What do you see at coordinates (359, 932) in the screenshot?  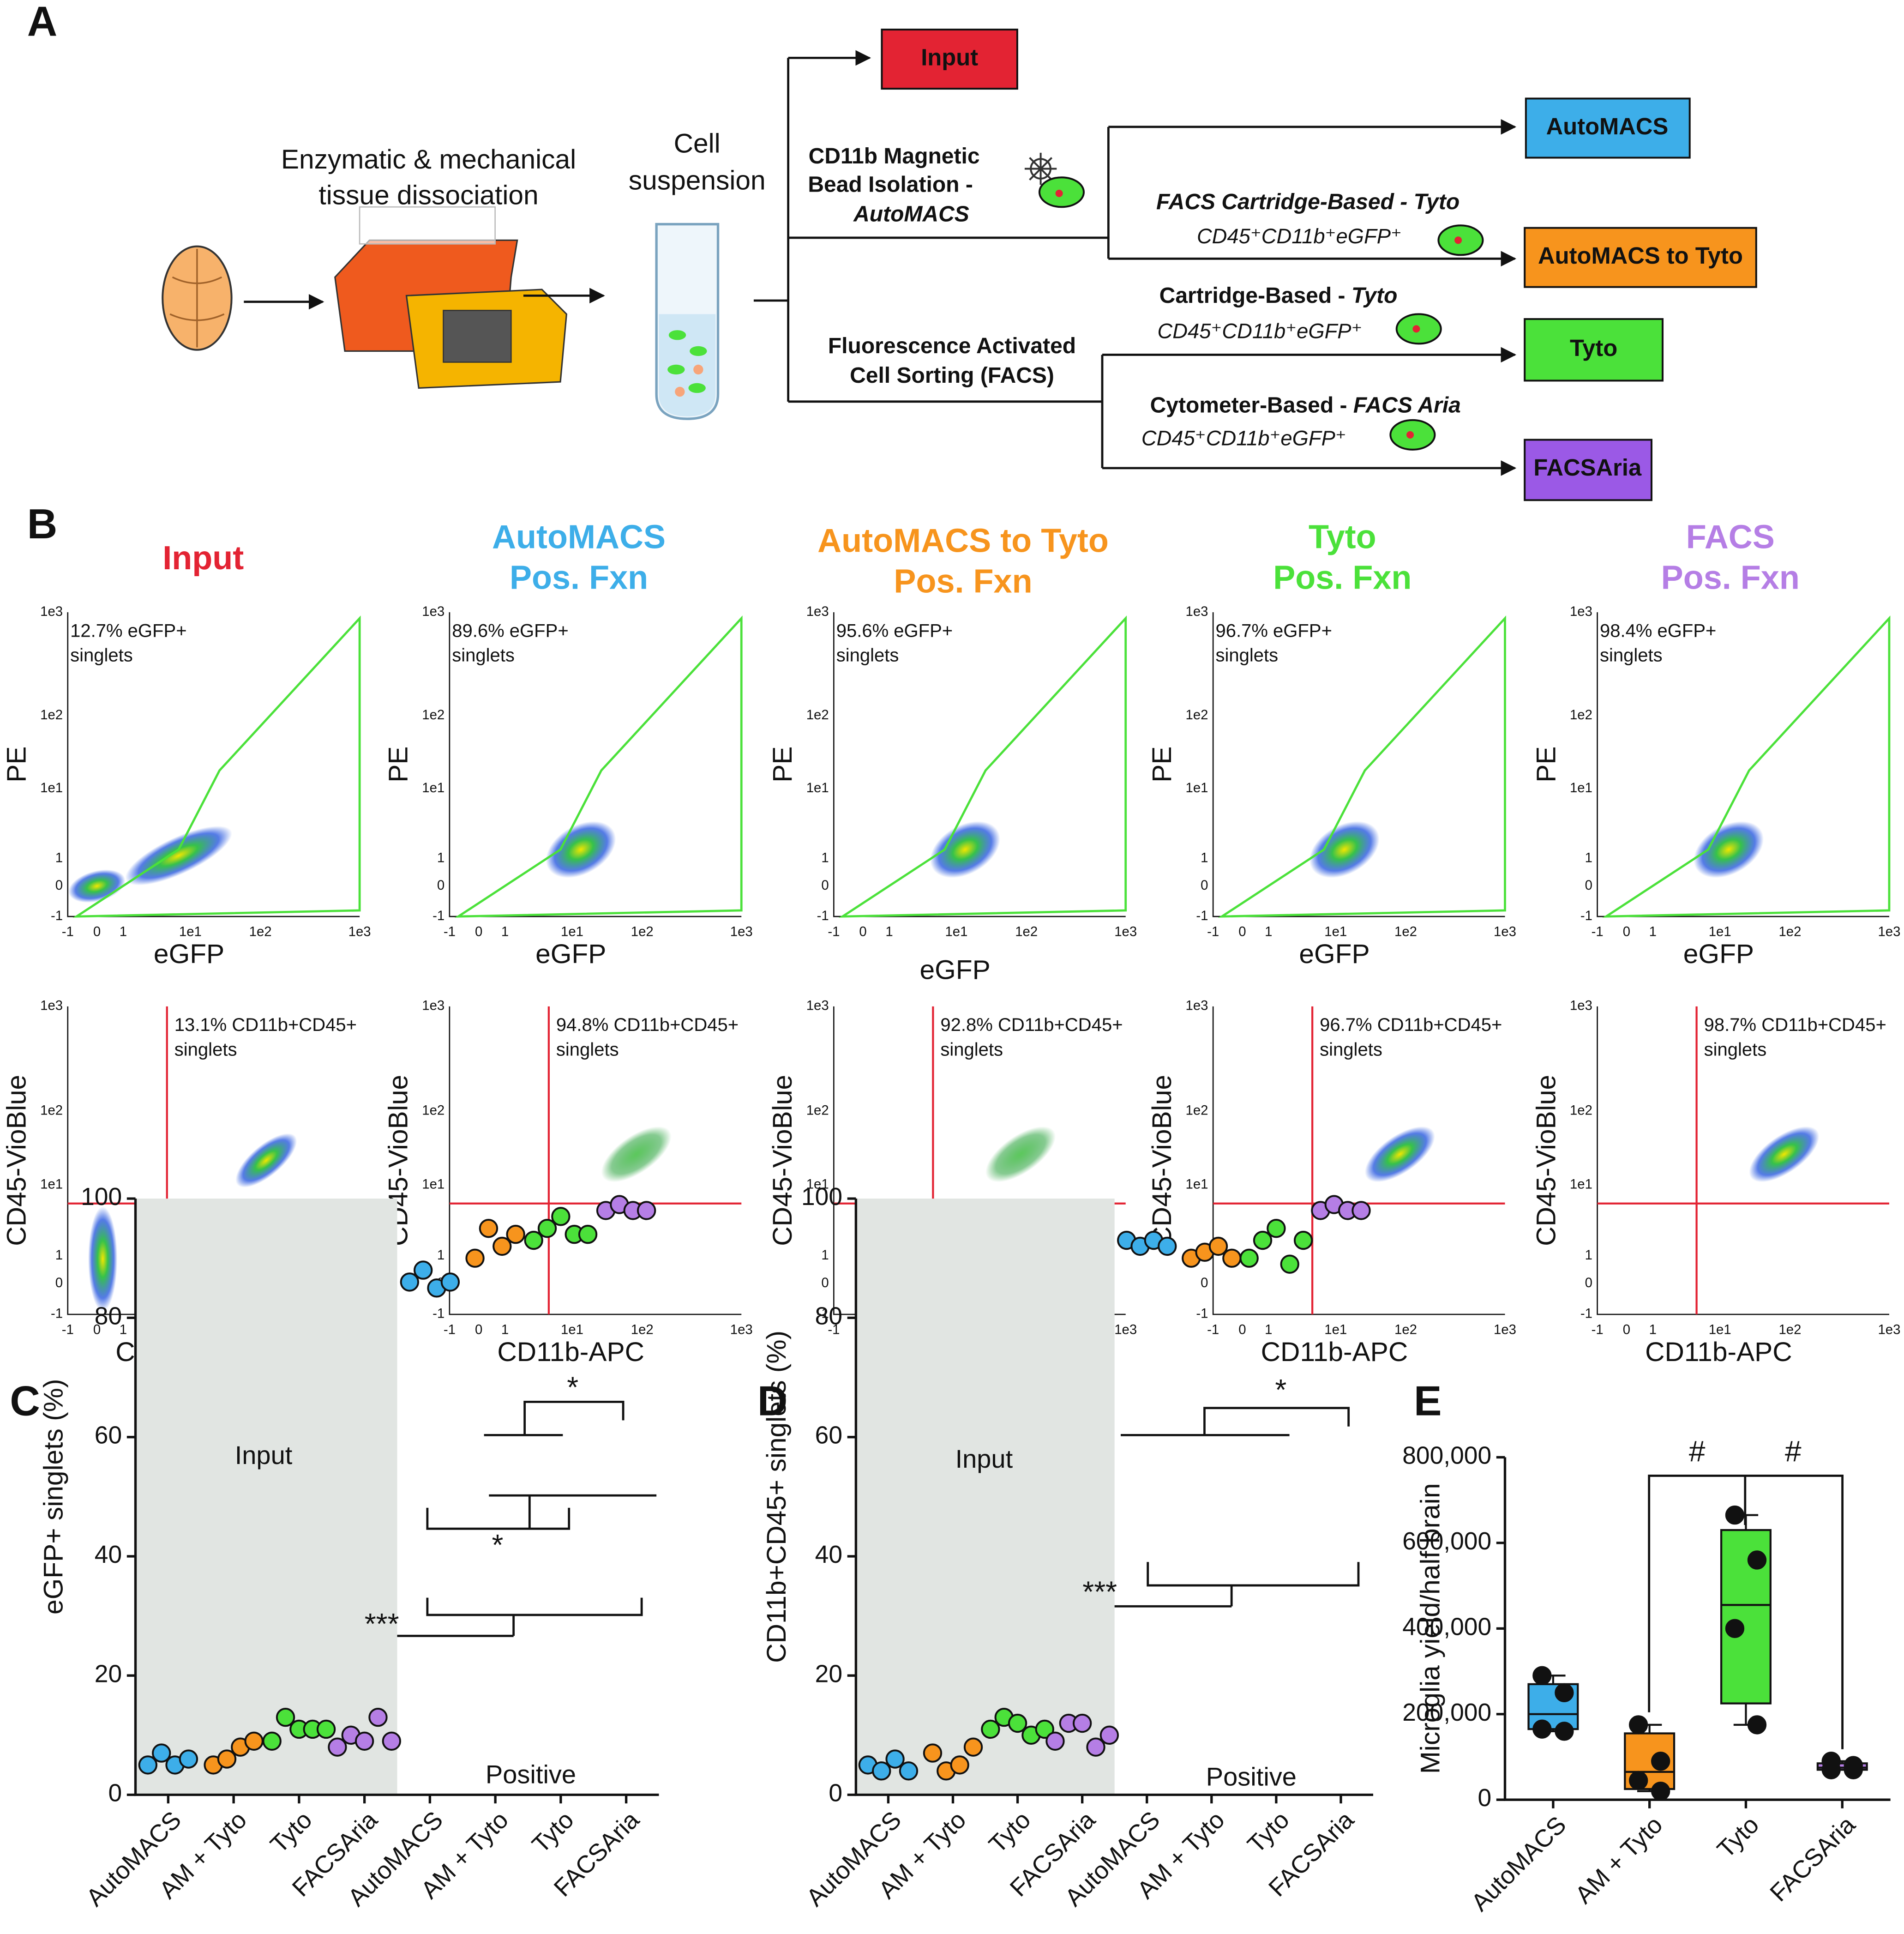 I see `x-tick-label: 1e3` at bounding box center [359, 932].